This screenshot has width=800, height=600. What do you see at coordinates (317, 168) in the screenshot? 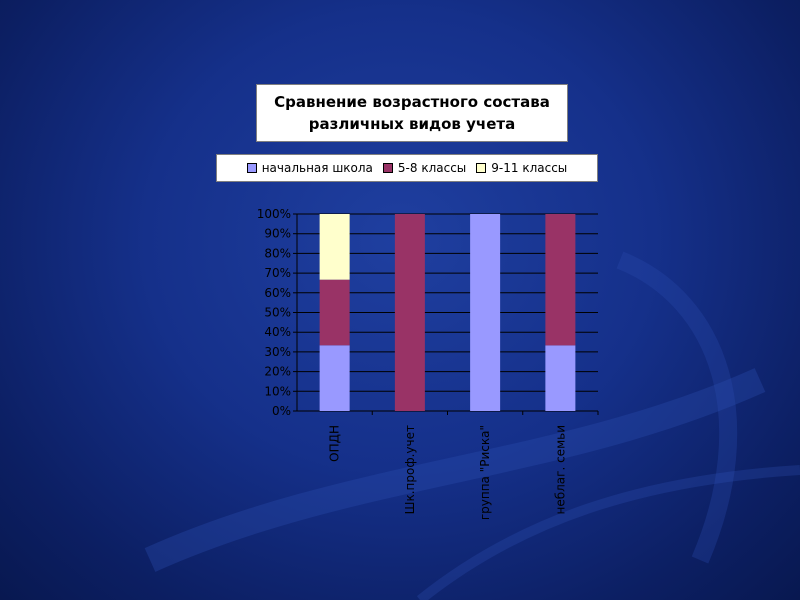
I see `legend-label-primary-school: начальная школа` at bounding box center [317, 168].